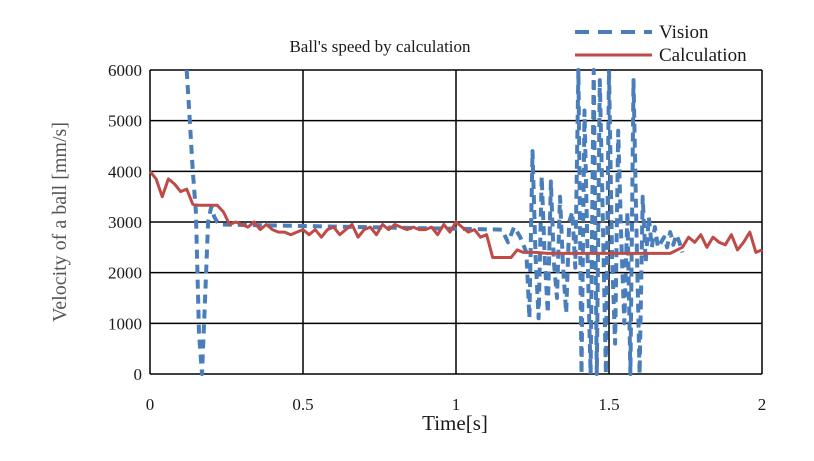 Image resolution: width=814 pixels, height=461 pixels. What do you see at coordinates (703, 55) in the screenshot?
I see `legend-calculation-label: Calculation` at bounding box center [703, 55].